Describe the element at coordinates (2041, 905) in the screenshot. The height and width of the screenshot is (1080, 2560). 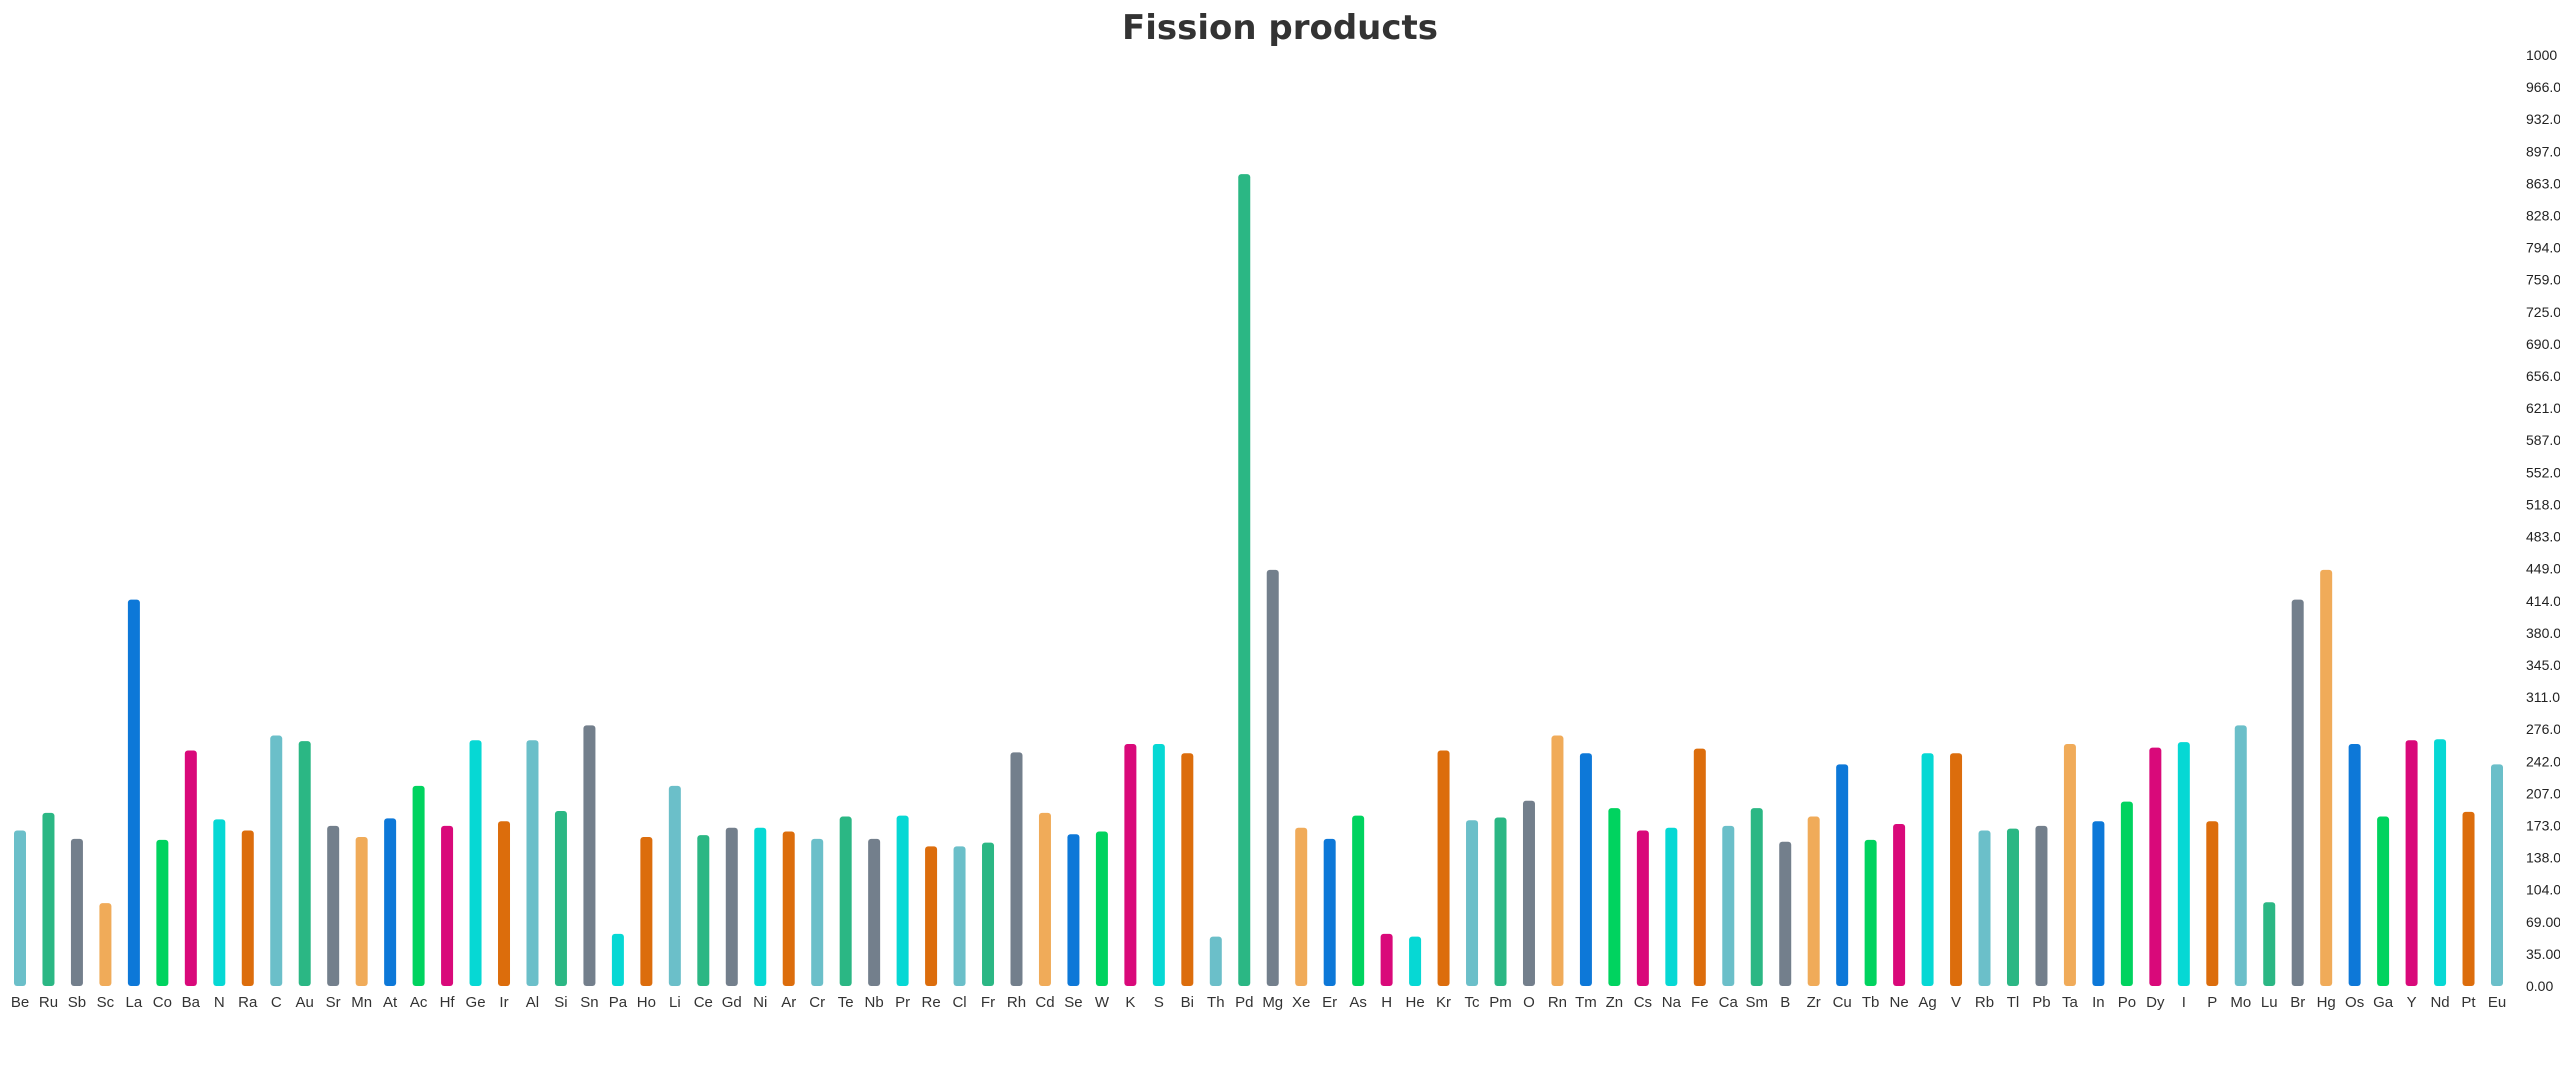
I see `bar-pb` at that location.